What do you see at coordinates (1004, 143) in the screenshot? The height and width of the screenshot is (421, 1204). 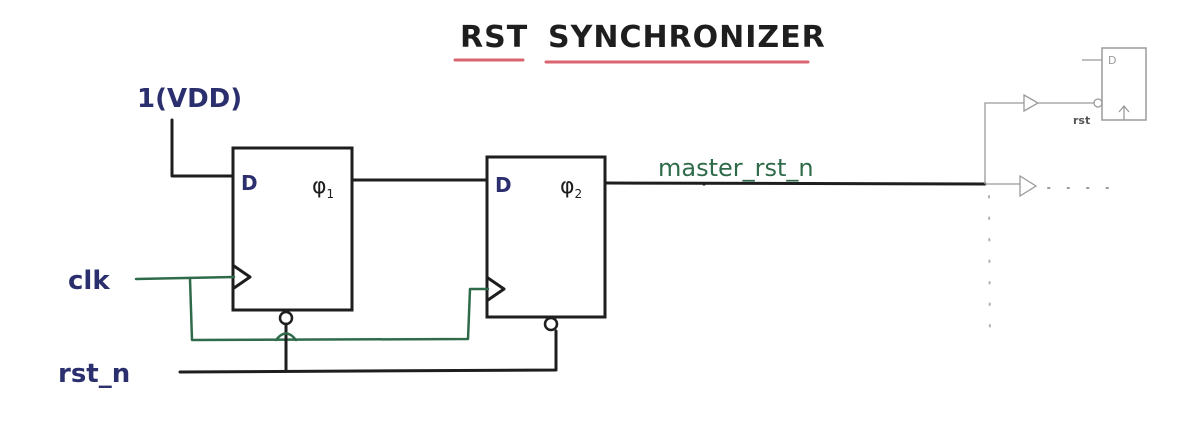 I see `fanout-branch-up` at bounding box center [1004, 143].